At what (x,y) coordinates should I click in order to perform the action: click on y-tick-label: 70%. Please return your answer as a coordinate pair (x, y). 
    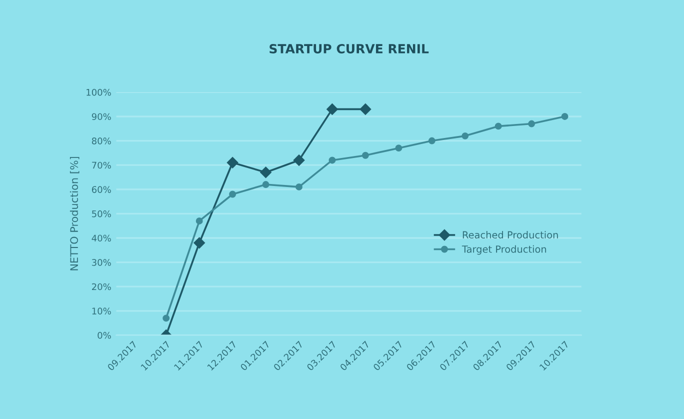
    Looking at the image, I should click on (101, 165).